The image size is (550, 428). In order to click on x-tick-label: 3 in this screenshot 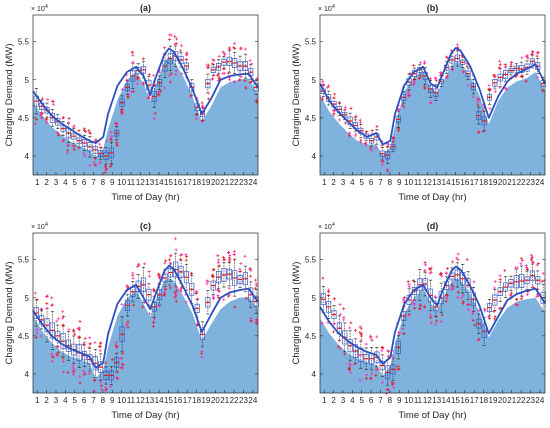, I will do `click(343, 400)`.